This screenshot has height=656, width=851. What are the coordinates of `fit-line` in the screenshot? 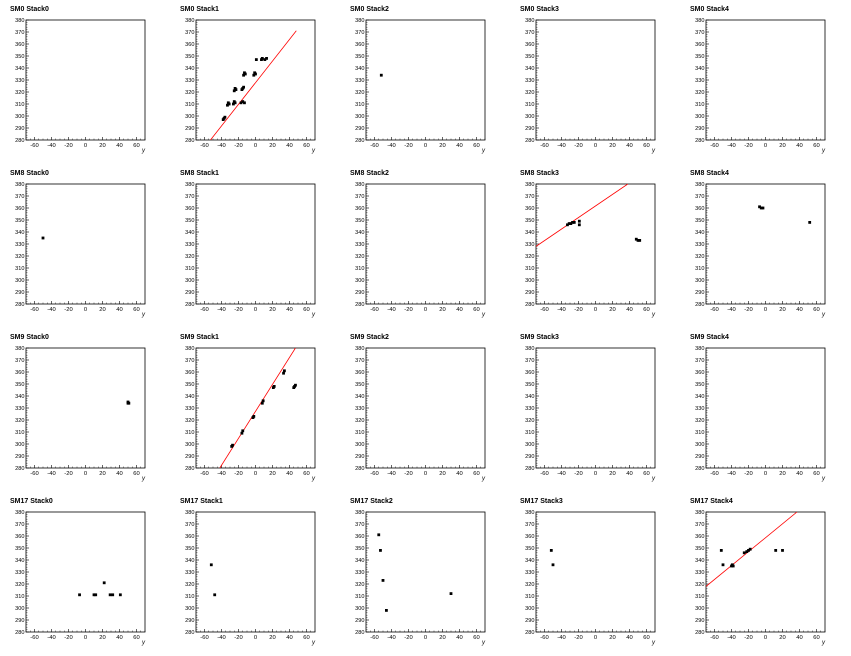 It's located at (582, 215).